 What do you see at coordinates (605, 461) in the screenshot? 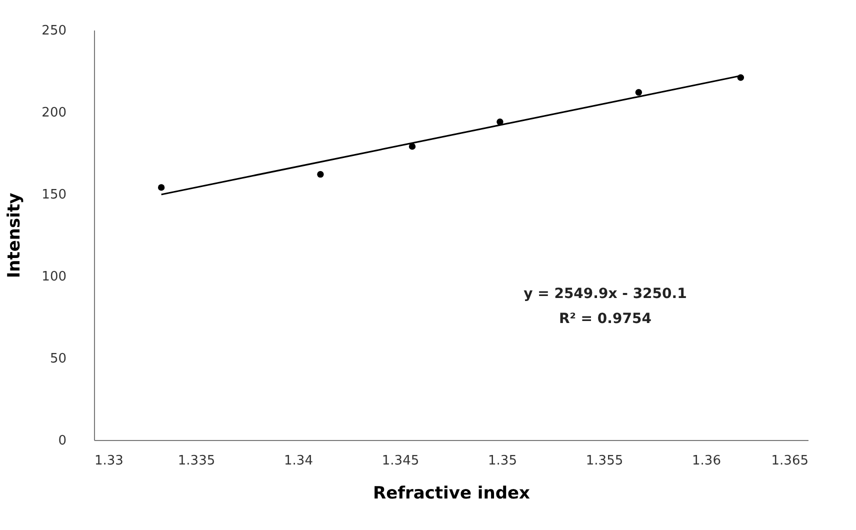
I see `x-tick-label: 1.355` at bounding box center [605, 461].